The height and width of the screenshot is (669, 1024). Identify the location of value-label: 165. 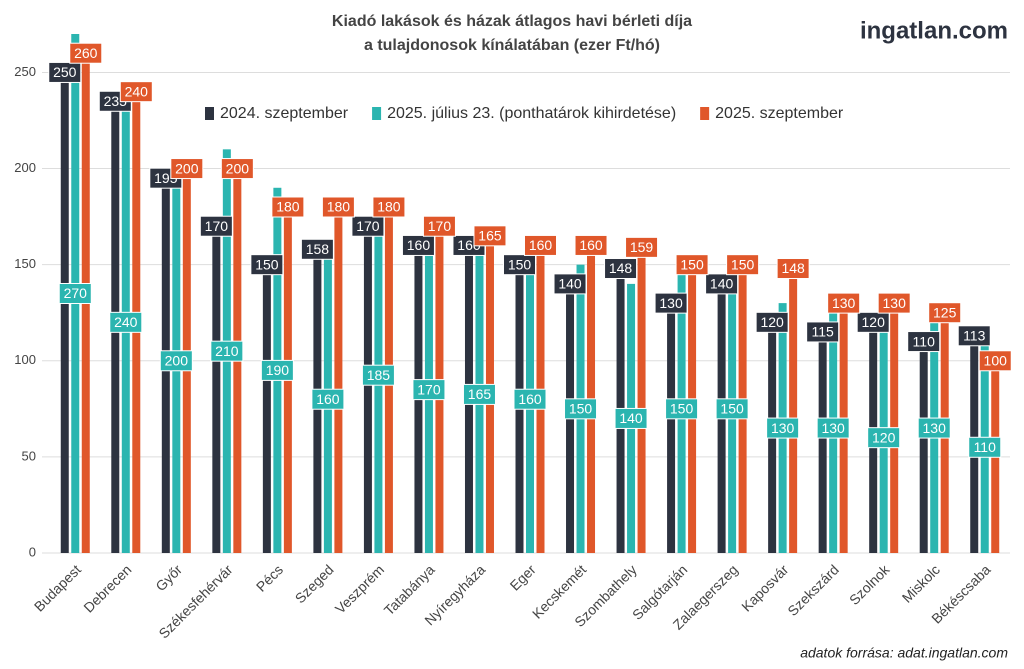
(479, 394).